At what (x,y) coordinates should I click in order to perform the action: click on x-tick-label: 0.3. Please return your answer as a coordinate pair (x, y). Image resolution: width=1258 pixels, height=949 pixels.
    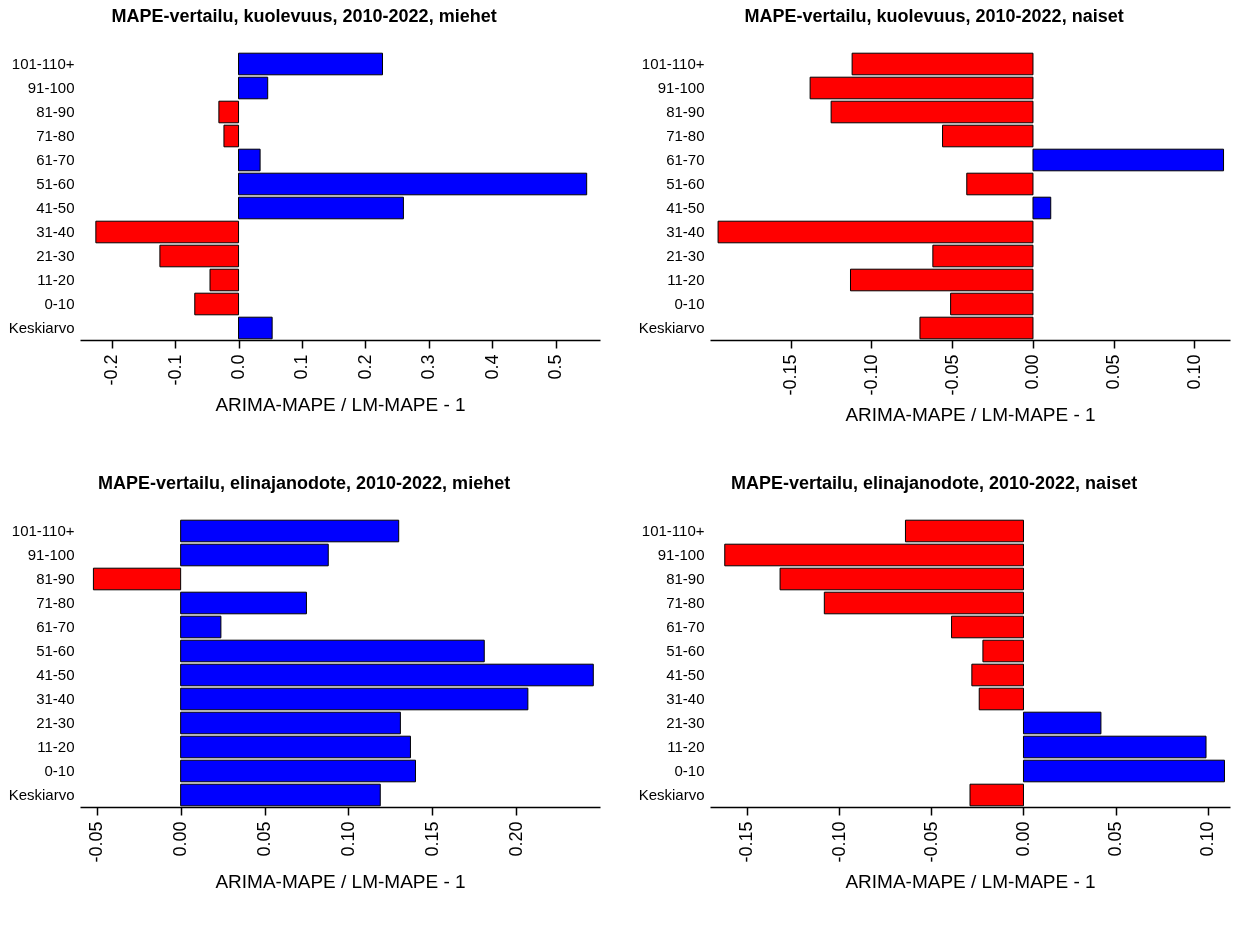
    Looking at the image, I should click on (428, 367).